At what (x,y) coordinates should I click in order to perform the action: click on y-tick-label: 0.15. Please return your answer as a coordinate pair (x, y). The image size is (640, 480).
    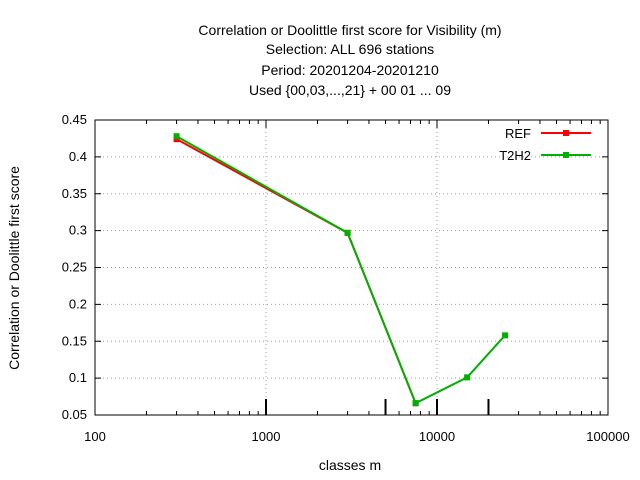
    Looking at the image, I should click on (74, 340).